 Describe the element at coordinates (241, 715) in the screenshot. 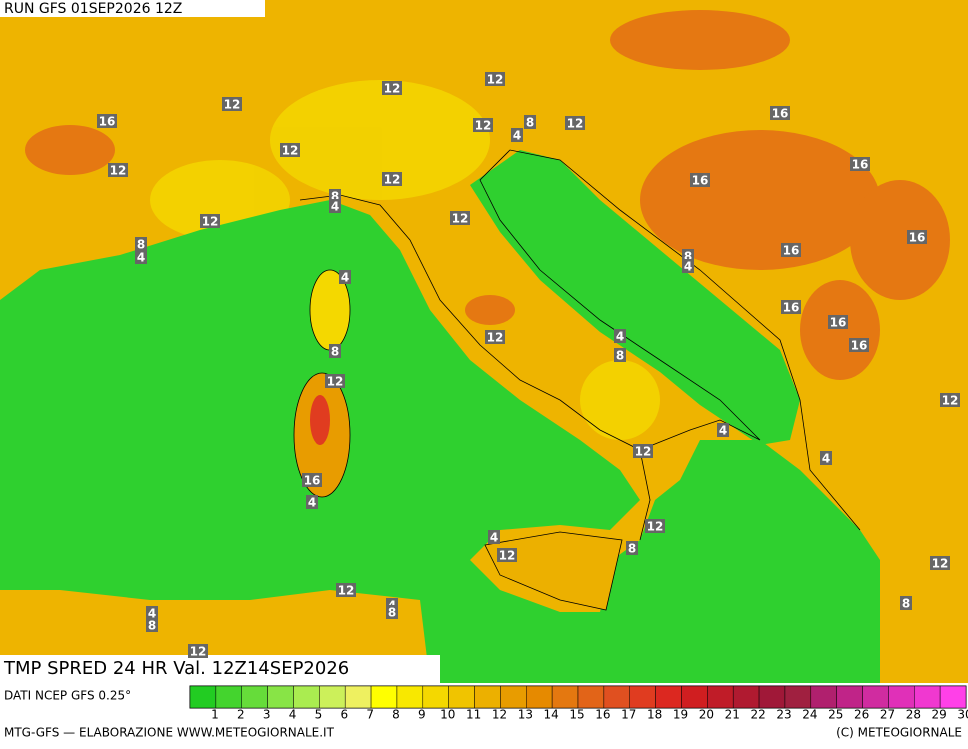

I see `colorbar-tick-label: 2` at that location.